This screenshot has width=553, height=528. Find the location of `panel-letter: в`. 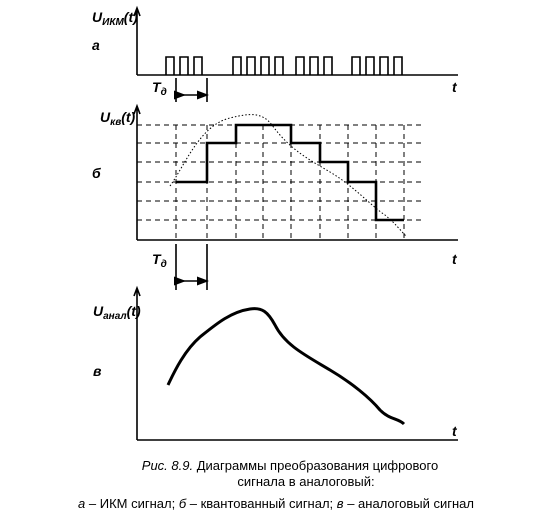

panel-letter: в is located at coordinates (97, 371).